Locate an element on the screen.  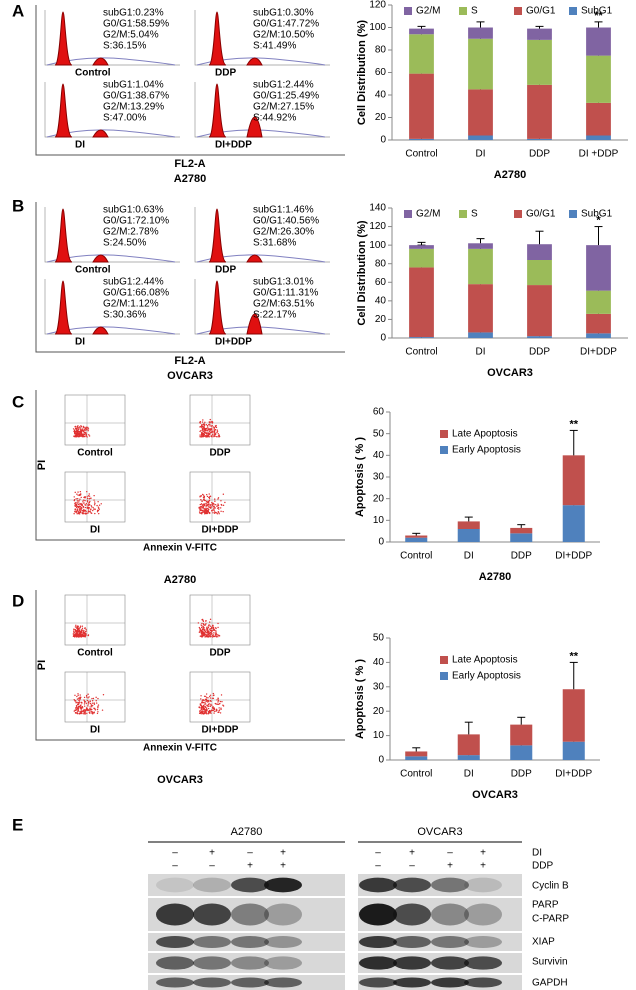
x-tick-label: DDP is located at coordinates (521, 774).